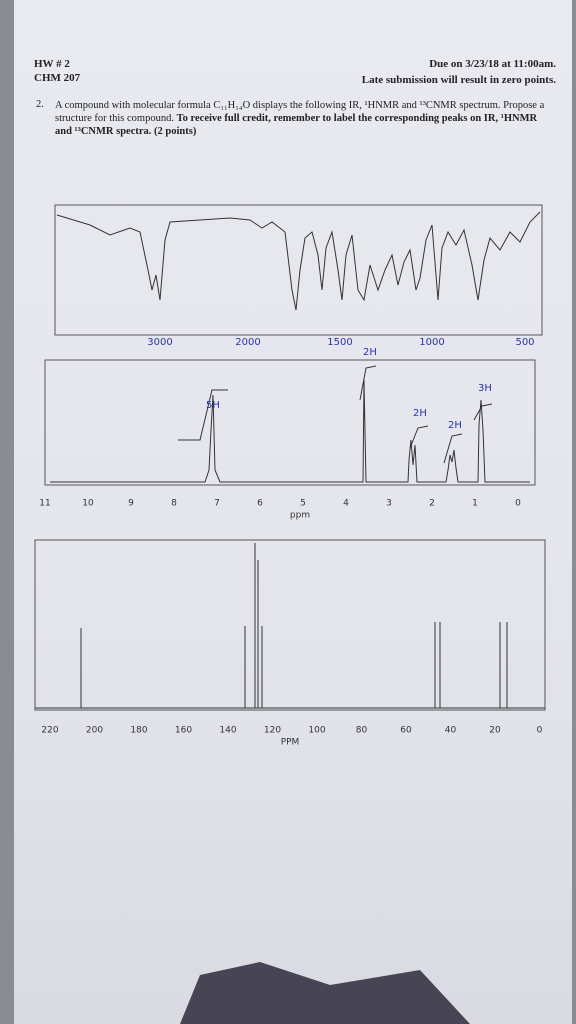 The width and height of the screenshot is (576, 1024). I want to click on ir-frame, so click(298, 270).